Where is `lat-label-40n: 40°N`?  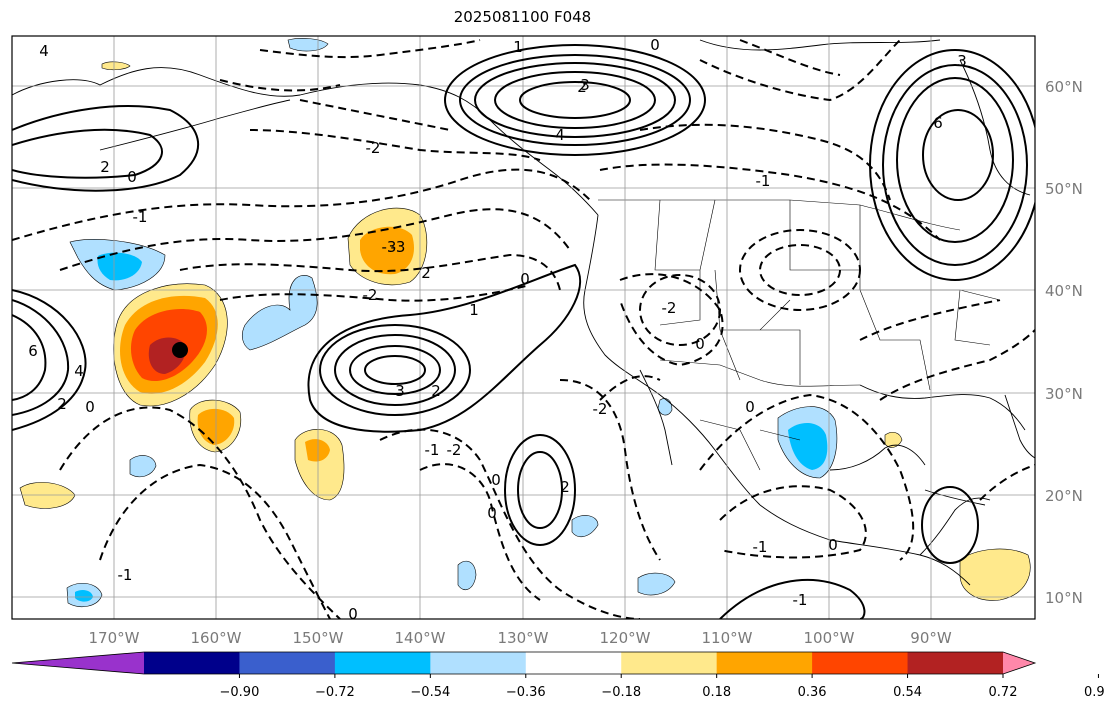
lat-label-40n: 40°N is located at coordinates (1064, 291).